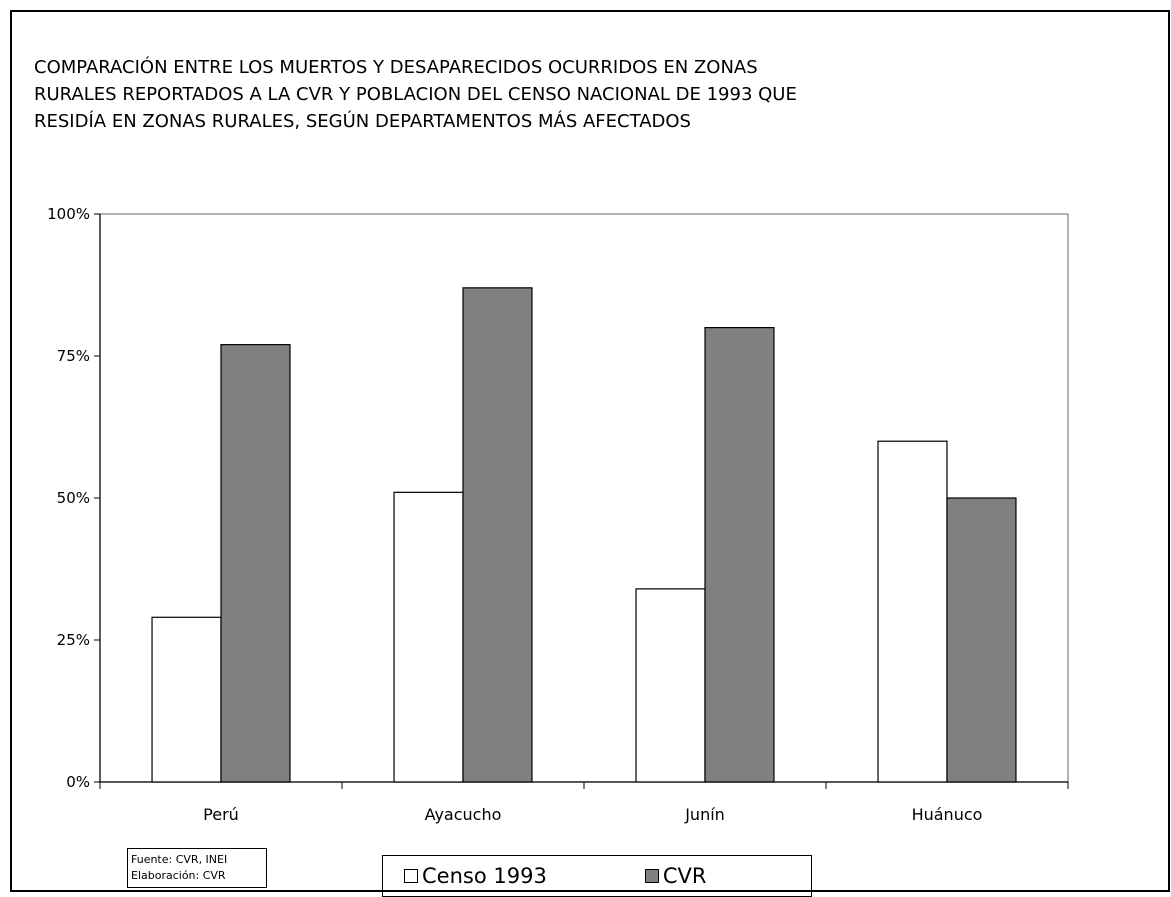 The height and width of the screenshot is (897, 1171). What do you see at coordinates (179, 859) in the screenshot?
I see `source-line: Fuente: CVR, INEI` at bounding box center [179, 859].